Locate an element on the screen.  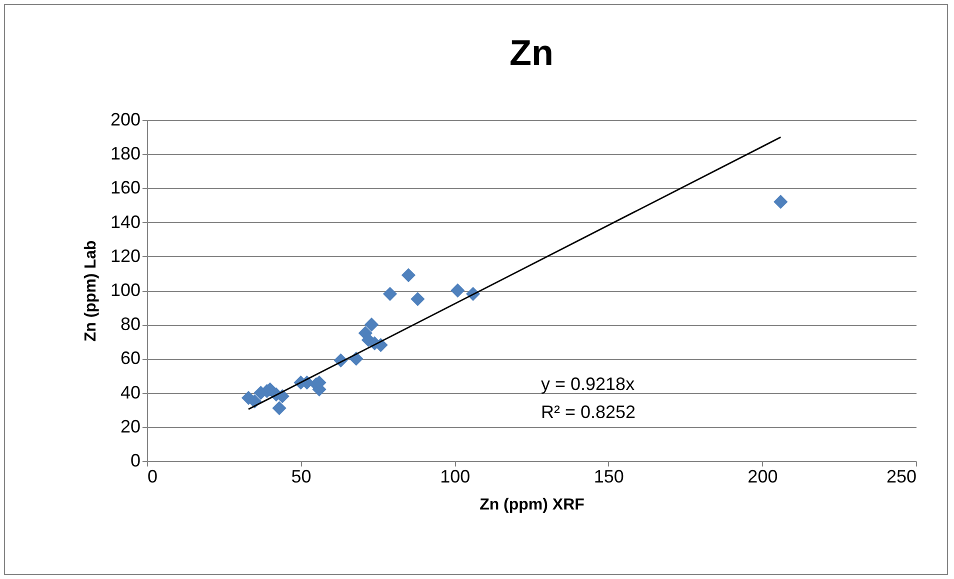
y-tick-label: 100 is located at coordinates (125, 290).